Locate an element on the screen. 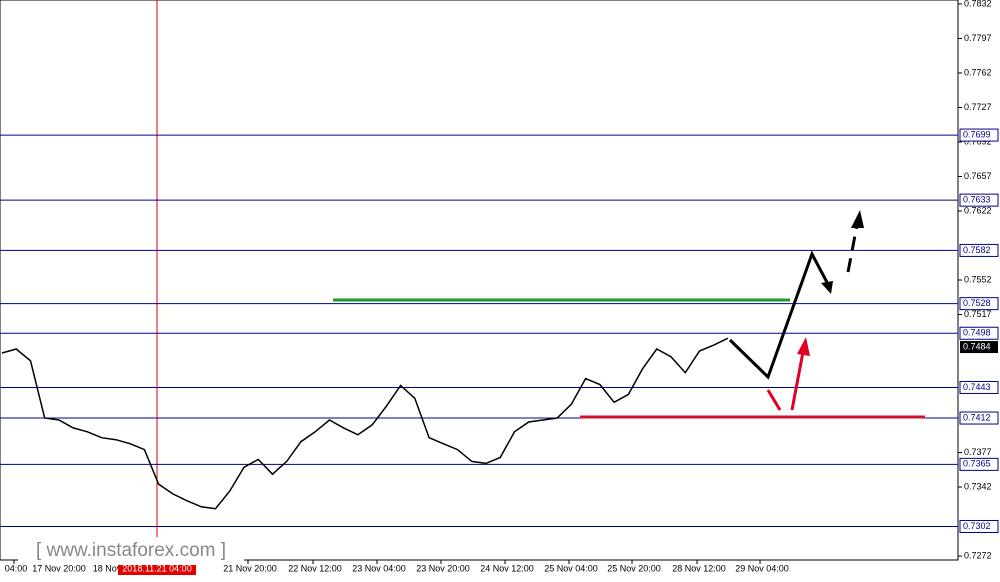 This screenshot has width=1000, height=582. cursor-label-box is located at coordinates (157, 569).